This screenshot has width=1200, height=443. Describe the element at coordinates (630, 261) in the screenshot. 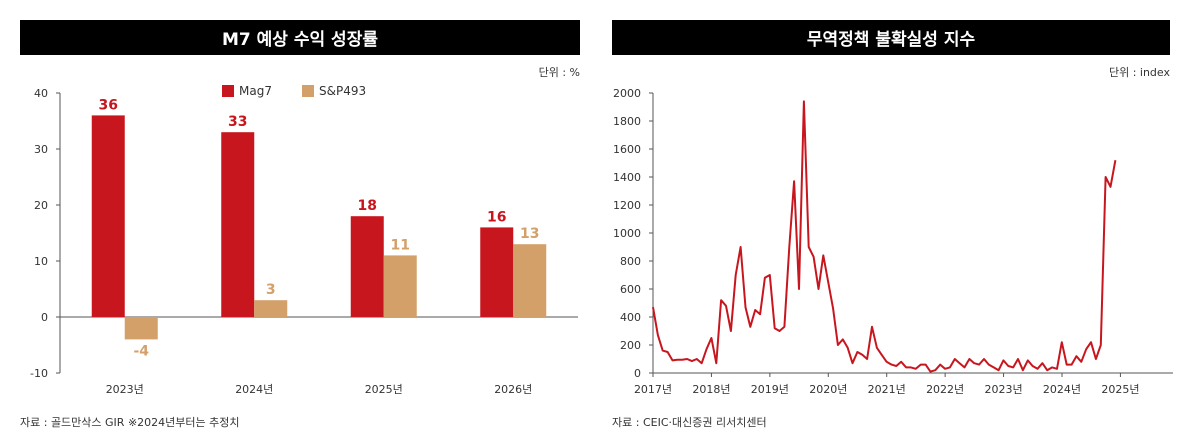

I see `y-tick-label: 800` at that location.